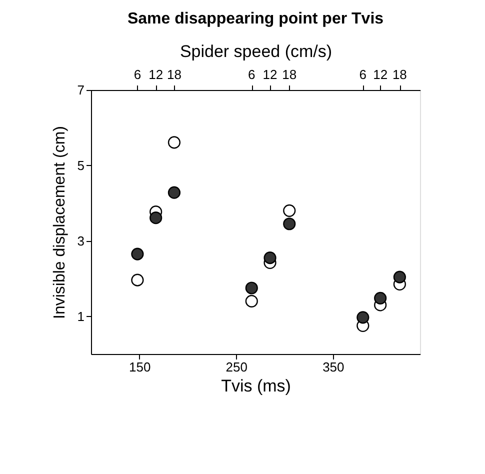  Describe the element at coordinates (256, 51) in the screenshot. I see `x2-axis-title: Spider speed (cm/s)` at that location.